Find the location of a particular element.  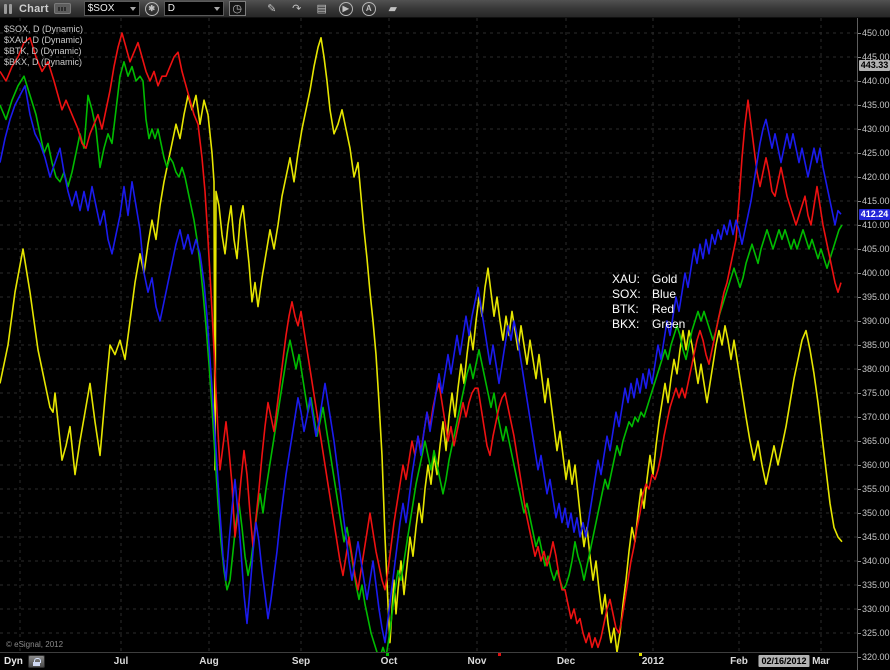

month-label: Feb is located at coordinates (739, 661).